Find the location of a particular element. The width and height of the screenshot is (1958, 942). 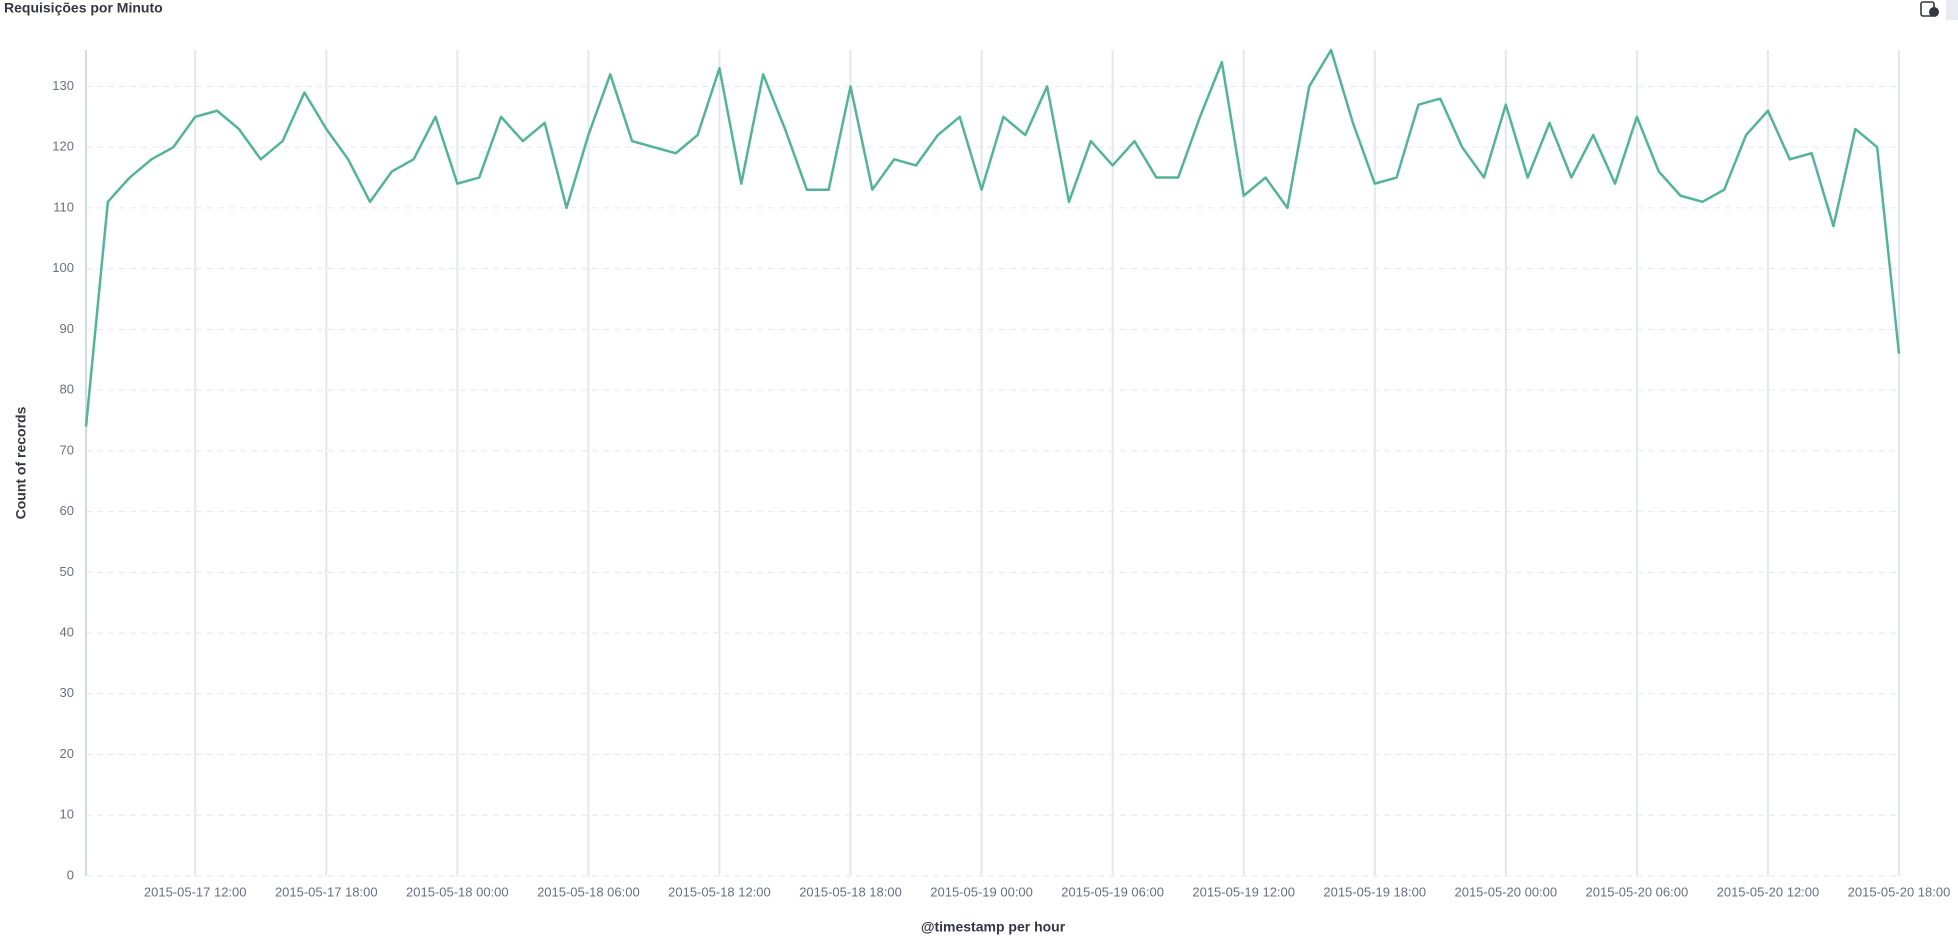

x-tick-label: 2015-05-20 12:00 is located at coordinates (1768, 891).